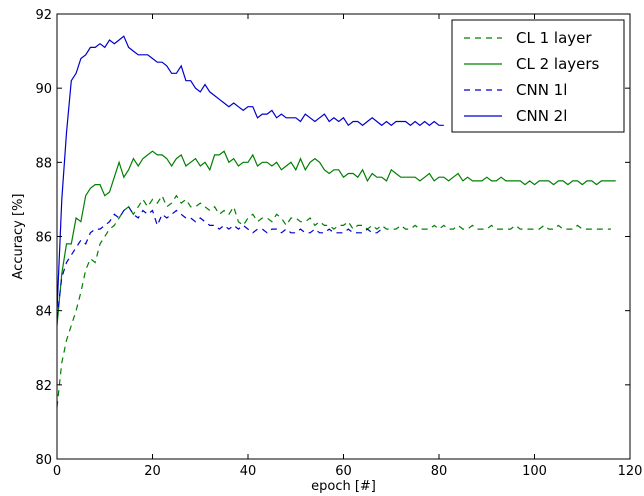  I want to click on legend-box, so click(538, 76).